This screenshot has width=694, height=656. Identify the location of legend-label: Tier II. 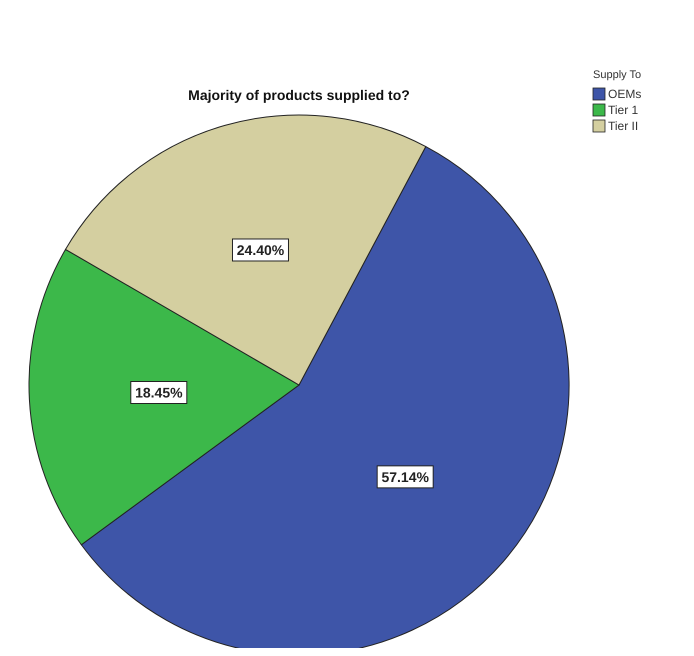
(623, 126).